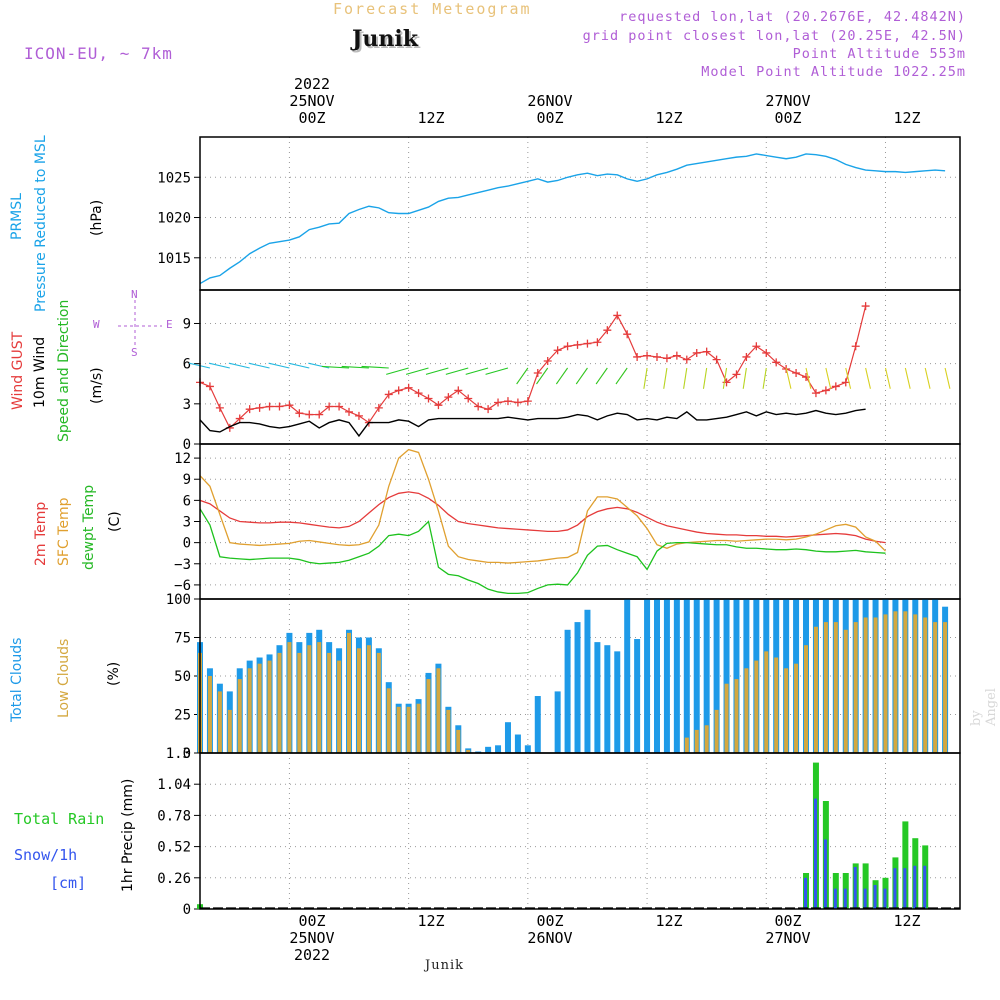 Image resolution: width=1000 pixels, height=1000 pixels. Describe the element at coordinates (550, 118) in the screenshot. I see `top-hour-2: 00Z` at that location.